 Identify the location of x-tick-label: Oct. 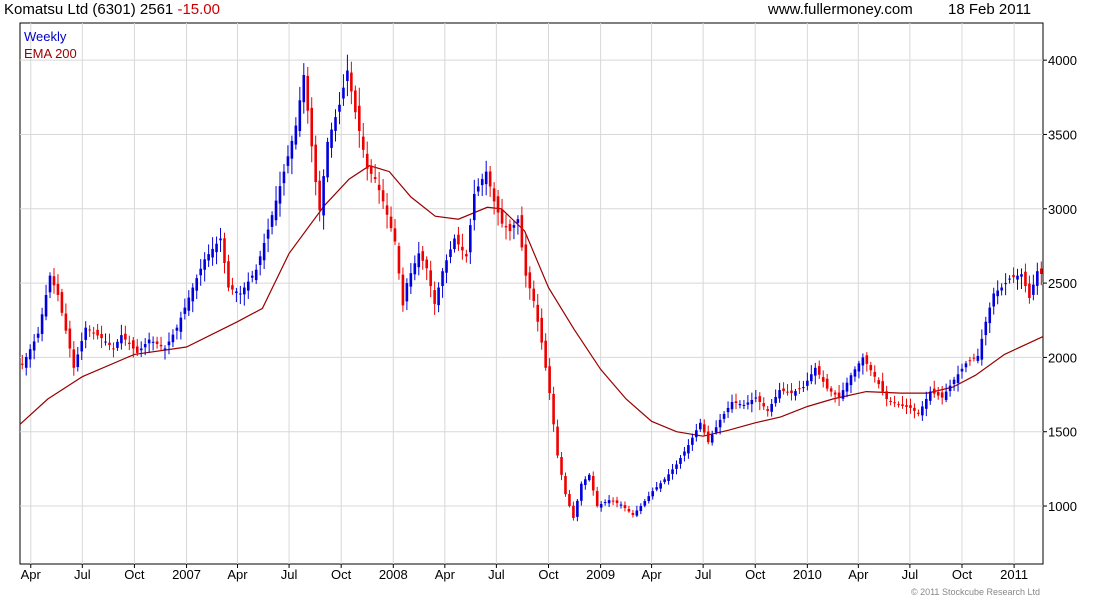
(962, 574).